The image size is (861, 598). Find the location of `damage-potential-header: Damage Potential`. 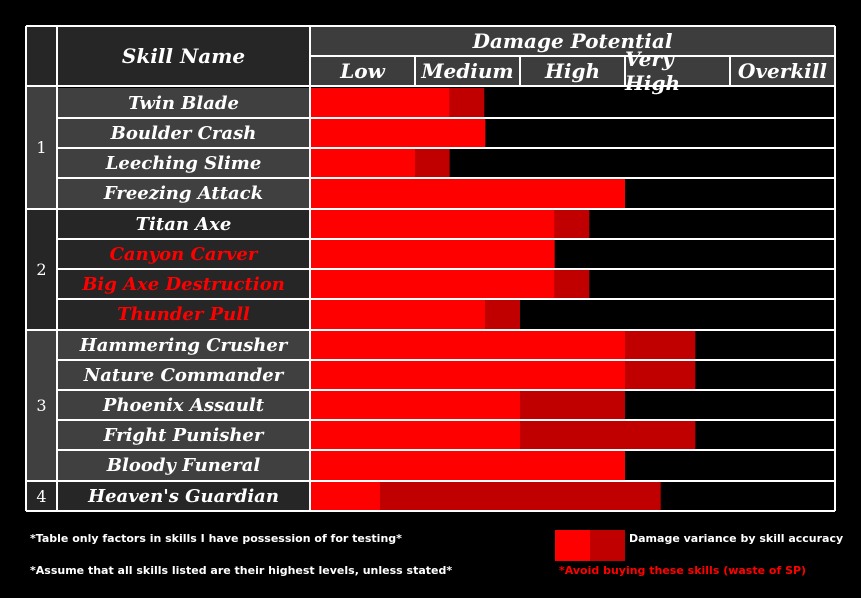

damage-potential-header: Damage Potential is located at coordinates (572, 41).